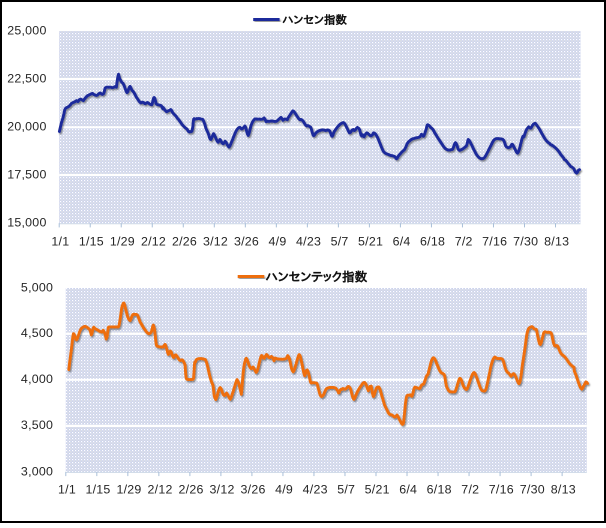 This screenshot has width=606, height=528. Describe the element at coordinates (37, 471) in the screenshot. I see `svg-text: 3,000` at that location.